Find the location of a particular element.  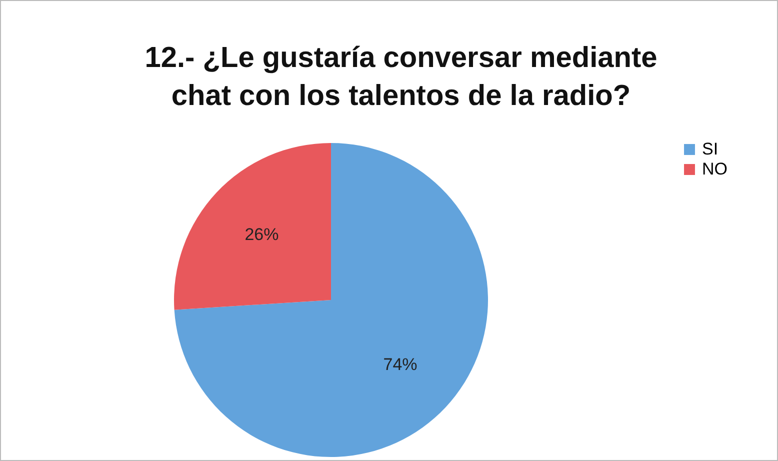

pie-slice is located at coordinates (252, 226).